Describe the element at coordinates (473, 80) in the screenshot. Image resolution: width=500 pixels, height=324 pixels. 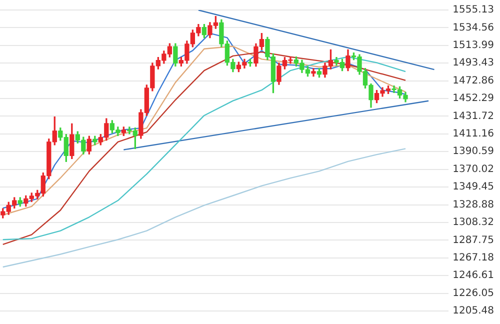
I see `y-tick-label: 1472.86` at that location.